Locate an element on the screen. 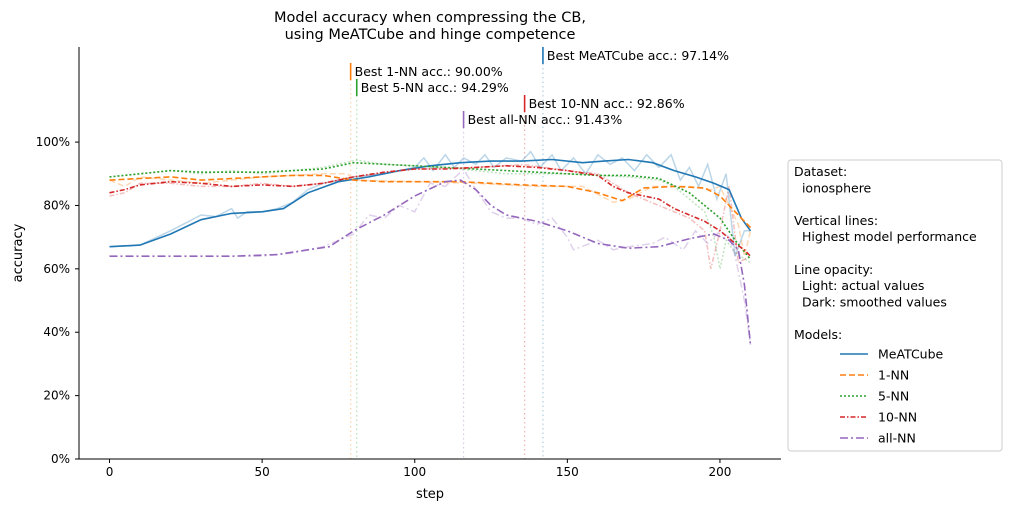  legend-entries: MeATCube 1-NN 5-NN 10-NN all-NN is located at coordinates (892, 396).